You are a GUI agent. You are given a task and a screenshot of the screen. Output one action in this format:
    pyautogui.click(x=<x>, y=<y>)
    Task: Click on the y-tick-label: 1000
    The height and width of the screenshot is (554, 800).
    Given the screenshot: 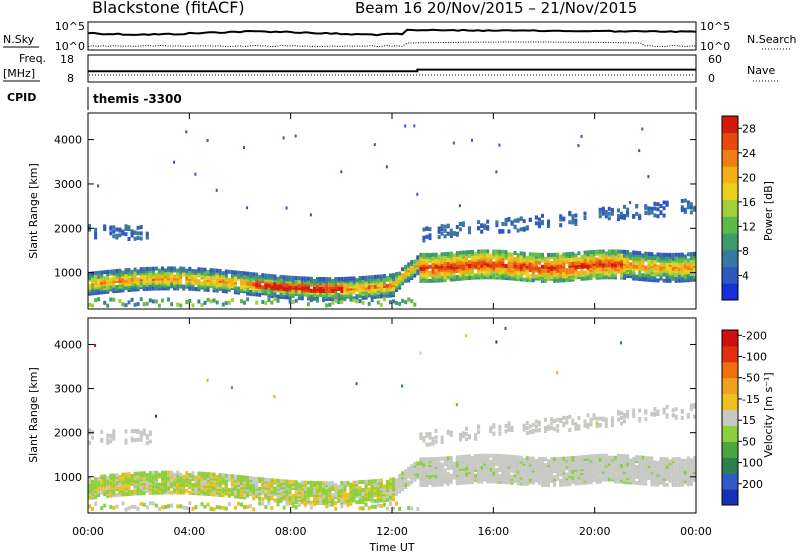 What is the action you would take?
    pyautogui.click(x=68, y=477)
    